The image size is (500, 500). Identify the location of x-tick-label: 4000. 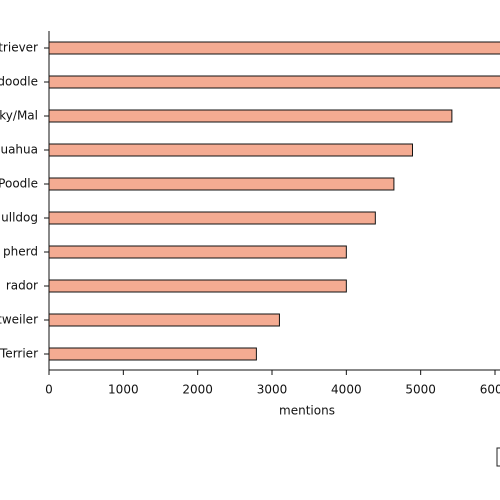
(346, 390).